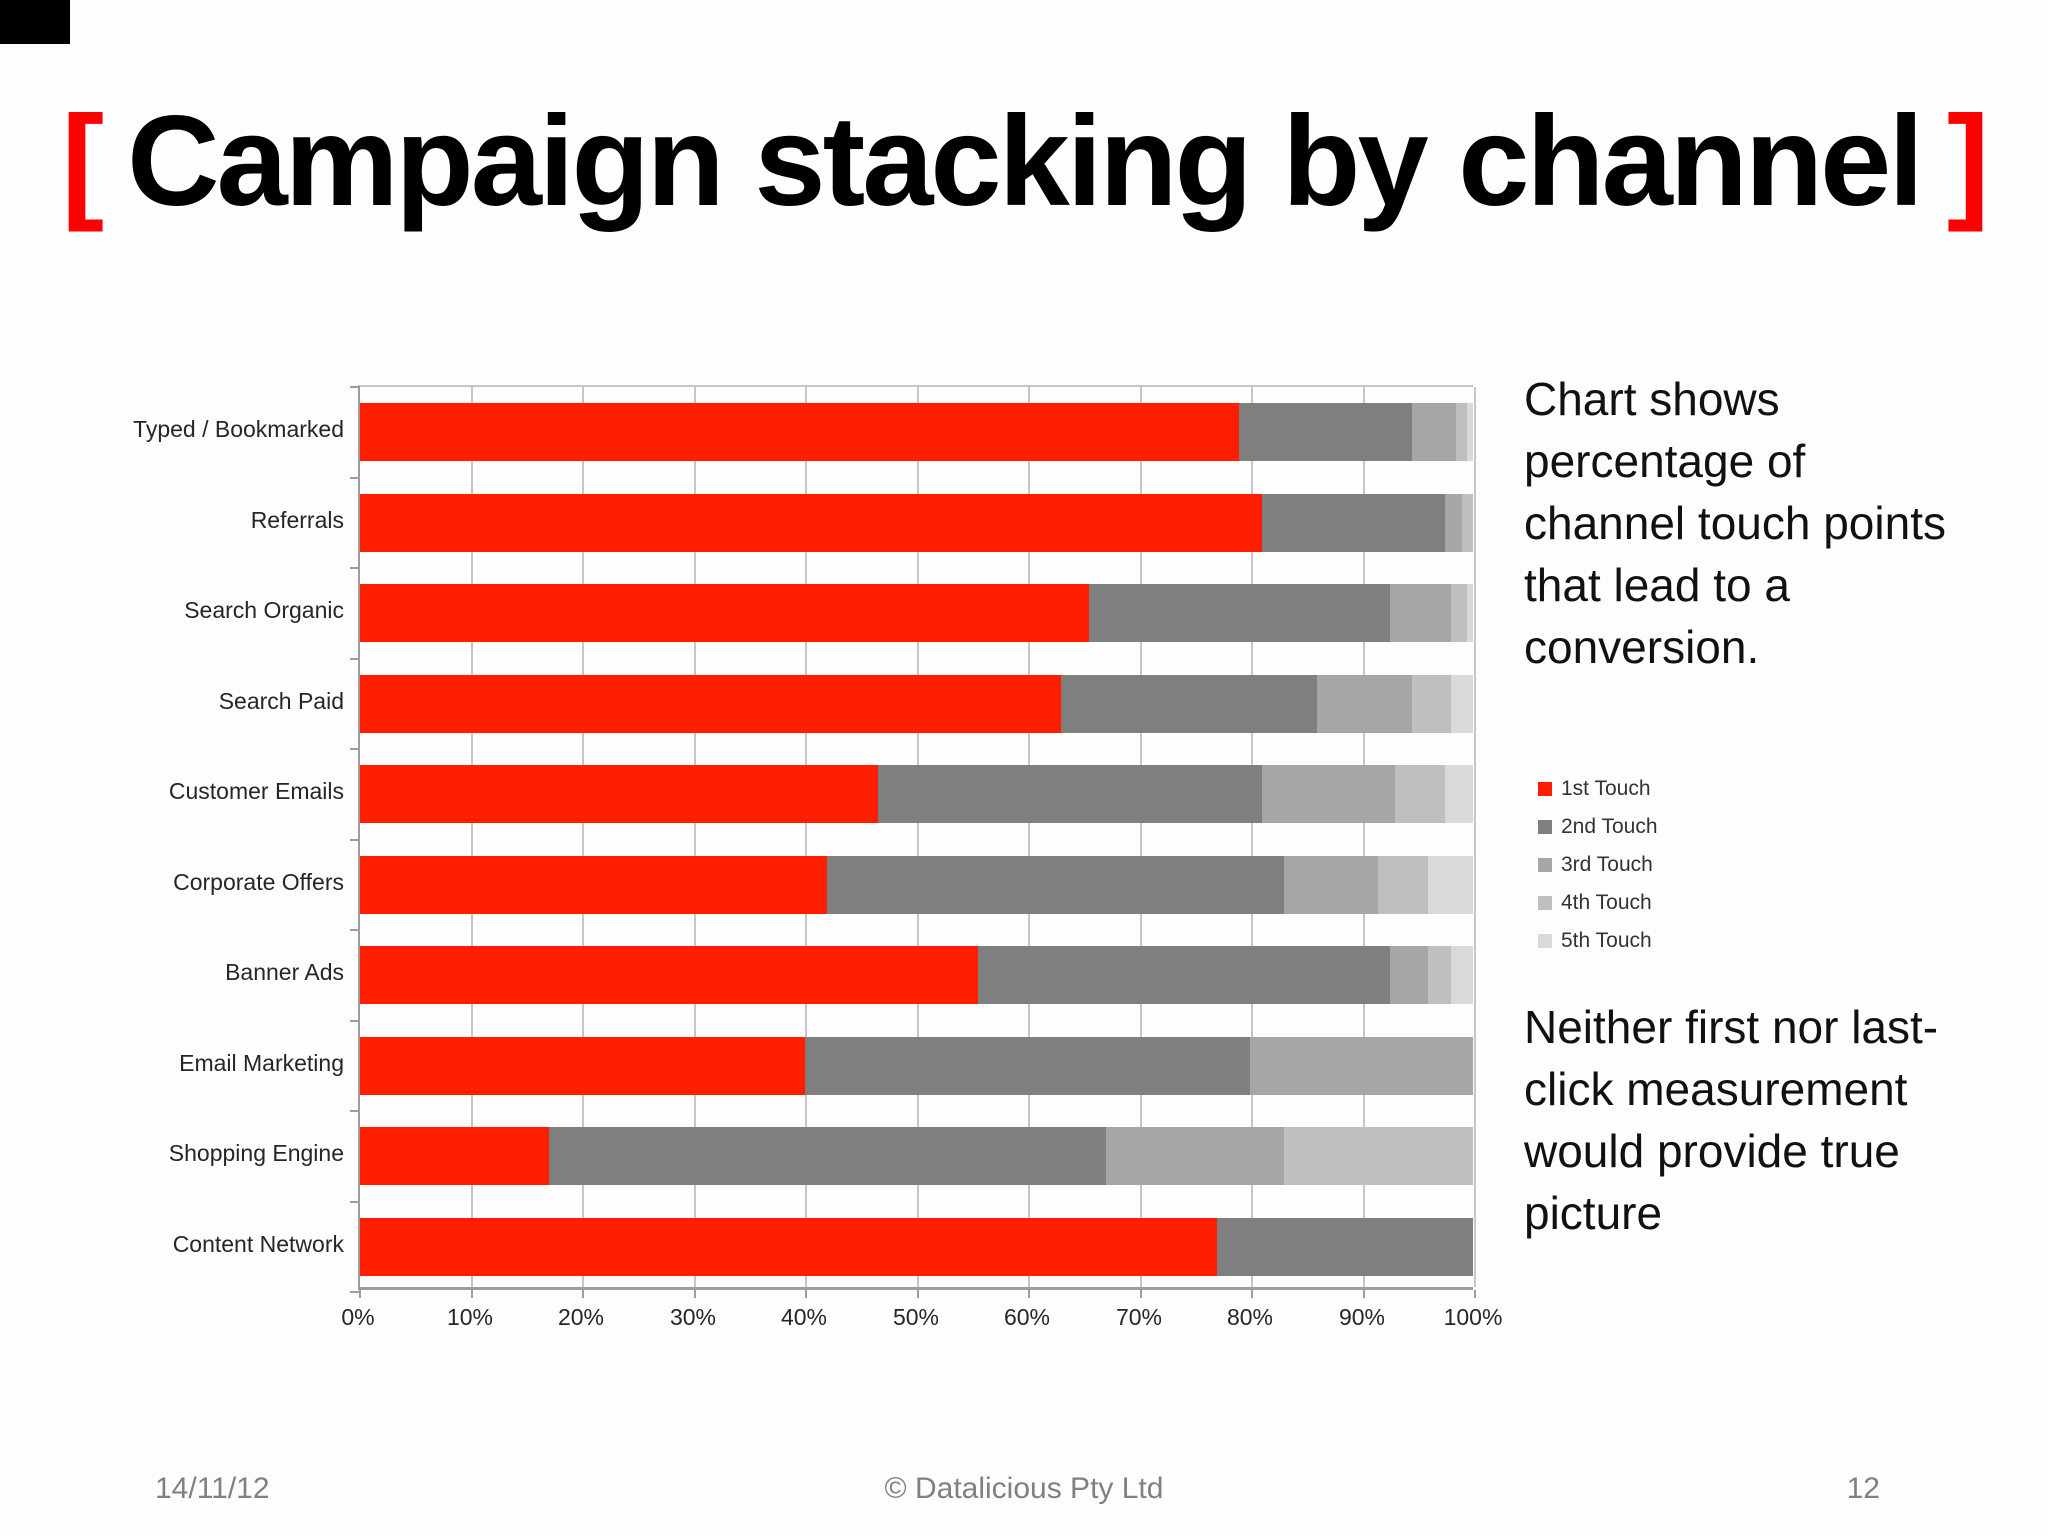 The height and width of the screenshot is (1536, 2048). What do you see at coordinates (1024, 1494) in the screenshot?
I see `footer: 14/11/12 © Datalicious Pty Ltd 12` at bounding box center [1024, 1494].